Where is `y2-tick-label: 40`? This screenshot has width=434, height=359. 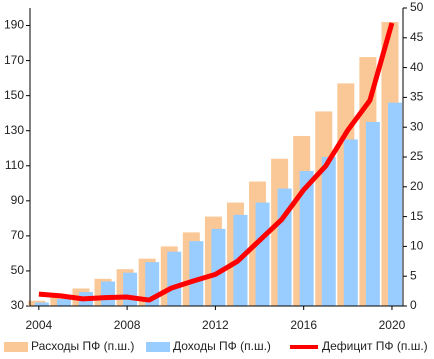 y2-tick-label: 40 is located at coordinates (417, 67).